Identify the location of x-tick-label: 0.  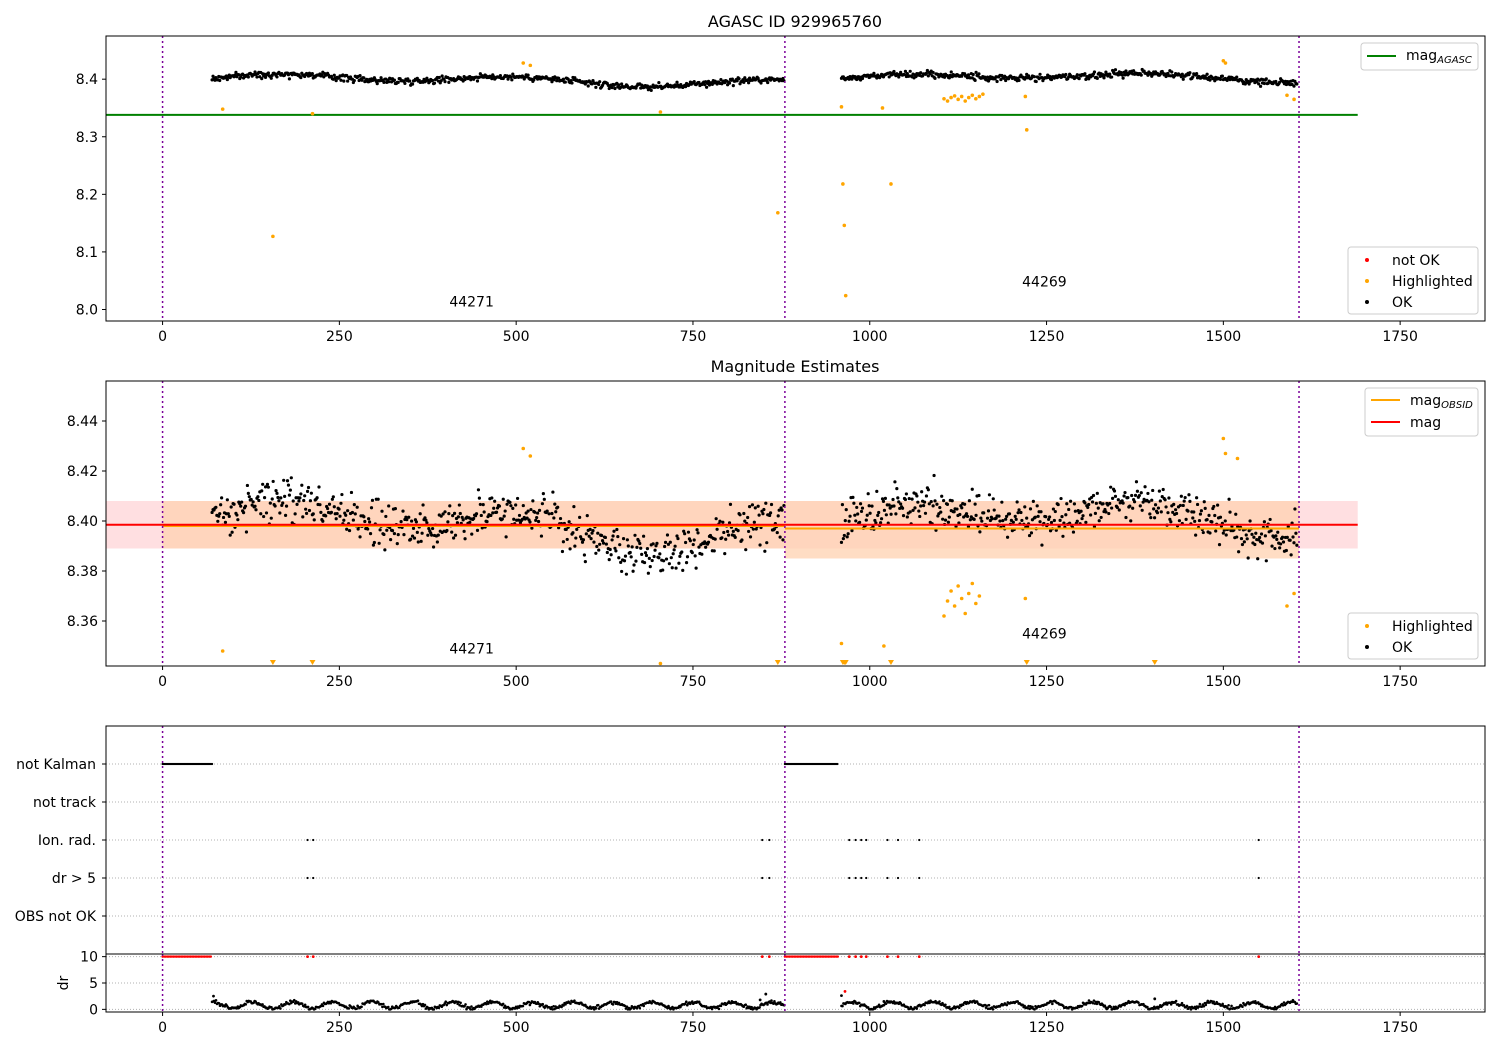
(162, 682).